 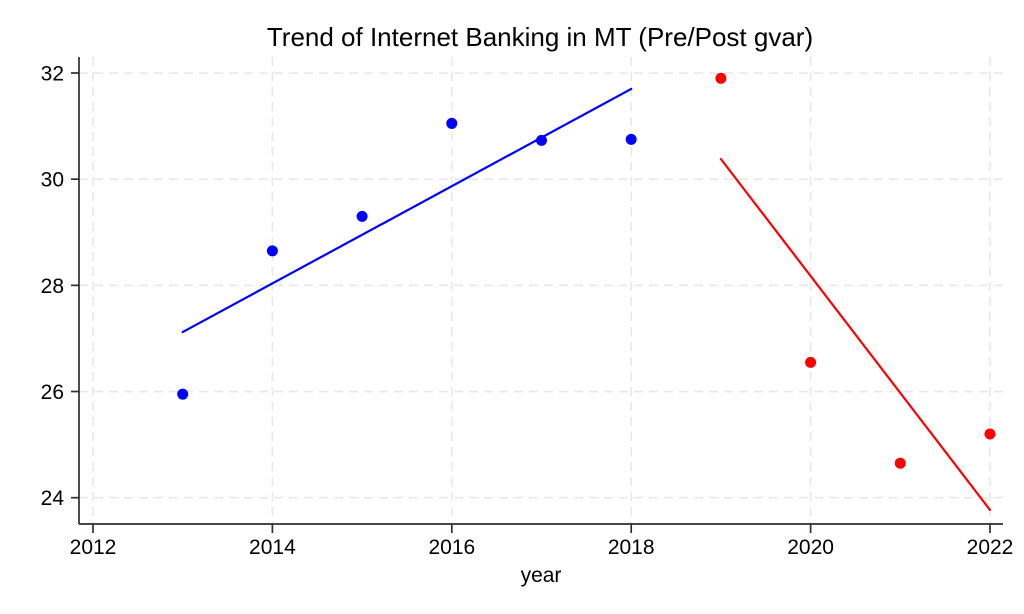 What do you see at coordinates (52, 180) in the screenshot?
I see `y-tick-label: 30` at bounding box center [52, 180].